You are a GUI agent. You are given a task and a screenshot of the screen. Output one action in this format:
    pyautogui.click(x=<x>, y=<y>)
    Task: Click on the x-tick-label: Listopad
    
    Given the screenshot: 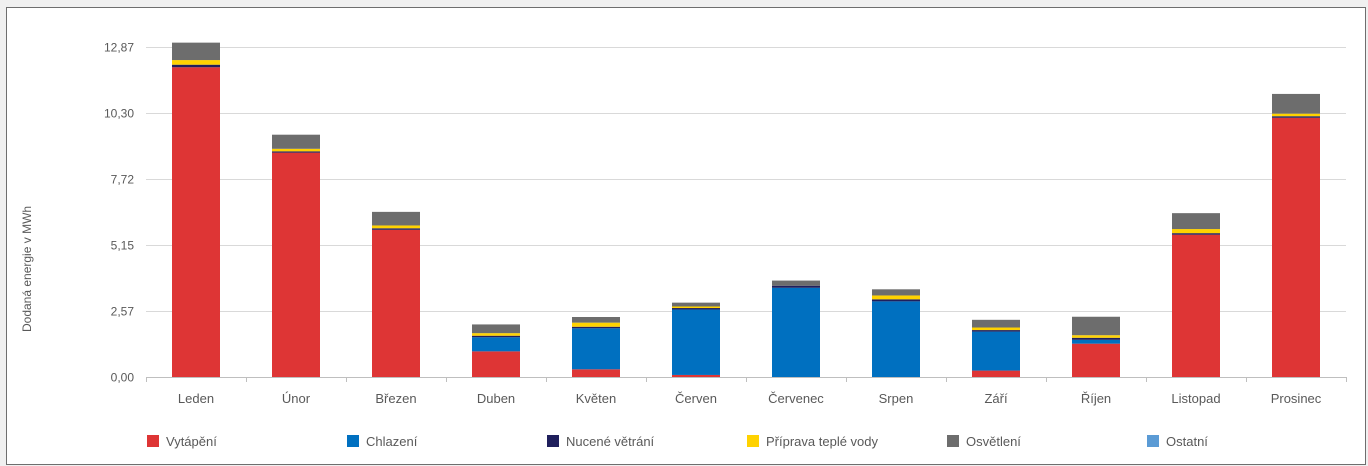 What is the action you would take?
    pyautogui.click(x=1195, y=398)
    